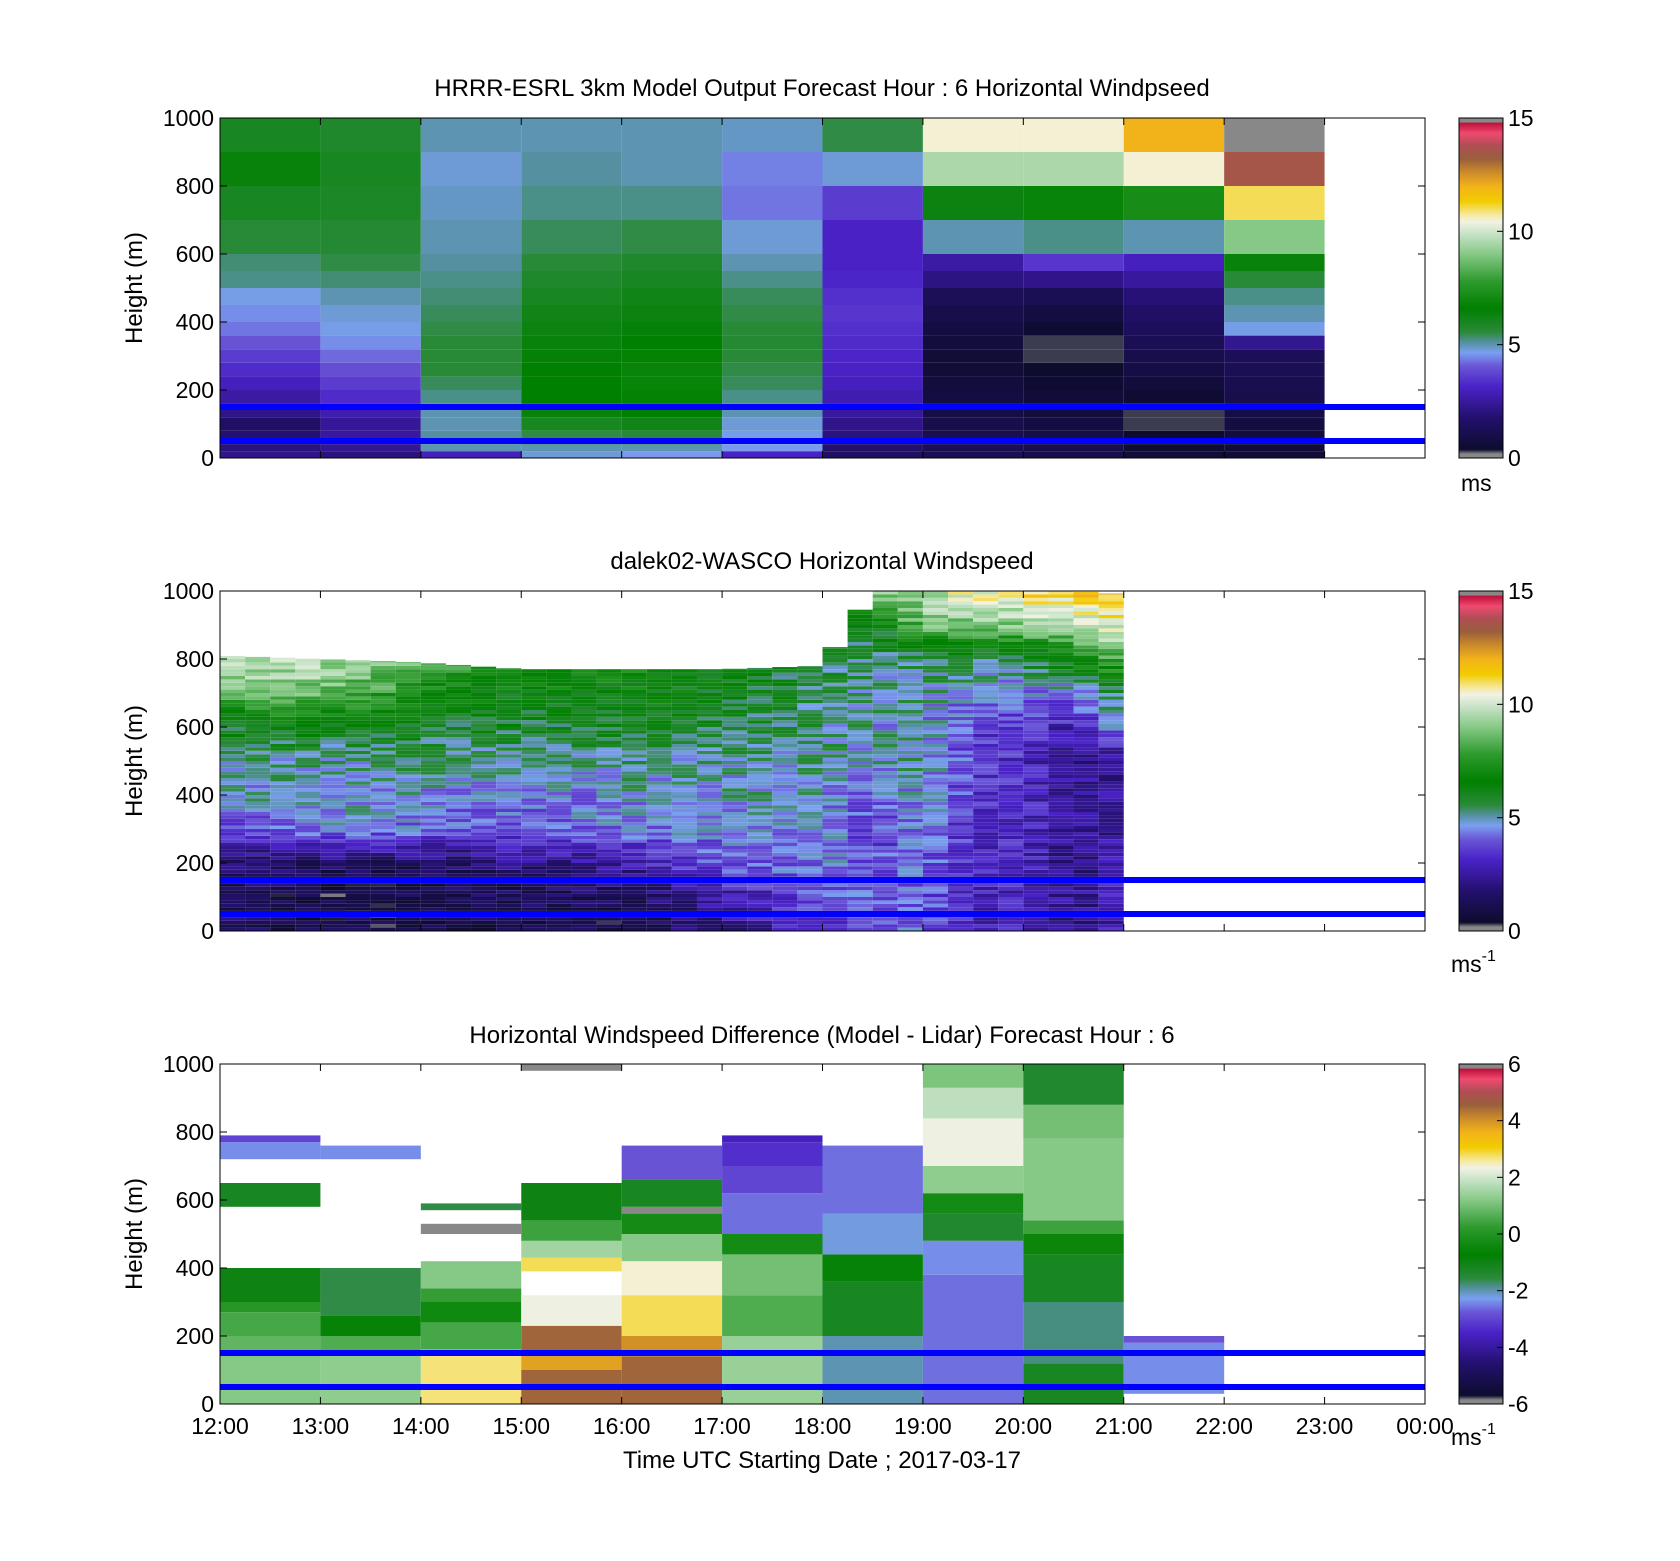 The width and height of the screenshot is (1680, 1561). I want to click on panel-difference-cells, so click(722, 1234).